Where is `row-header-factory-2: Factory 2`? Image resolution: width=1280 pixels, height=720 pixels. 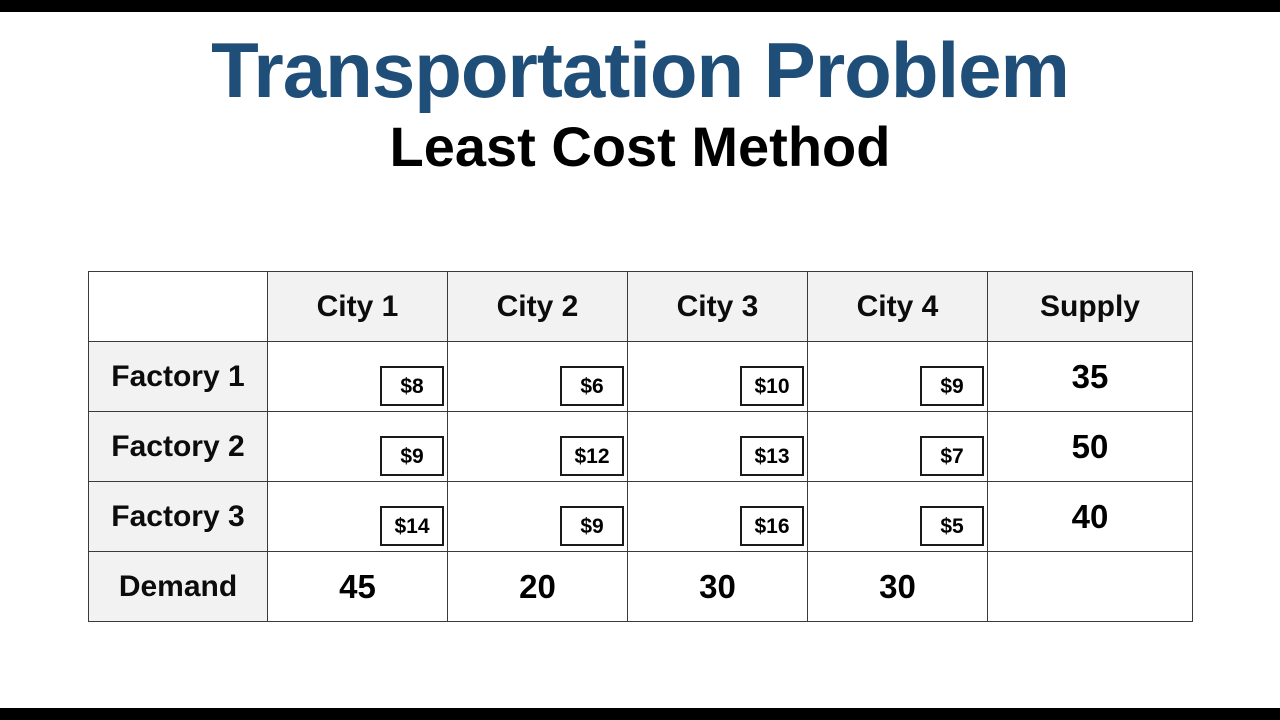 row-header-factory-2: Factory 2 is located at coordinates (178, 446).